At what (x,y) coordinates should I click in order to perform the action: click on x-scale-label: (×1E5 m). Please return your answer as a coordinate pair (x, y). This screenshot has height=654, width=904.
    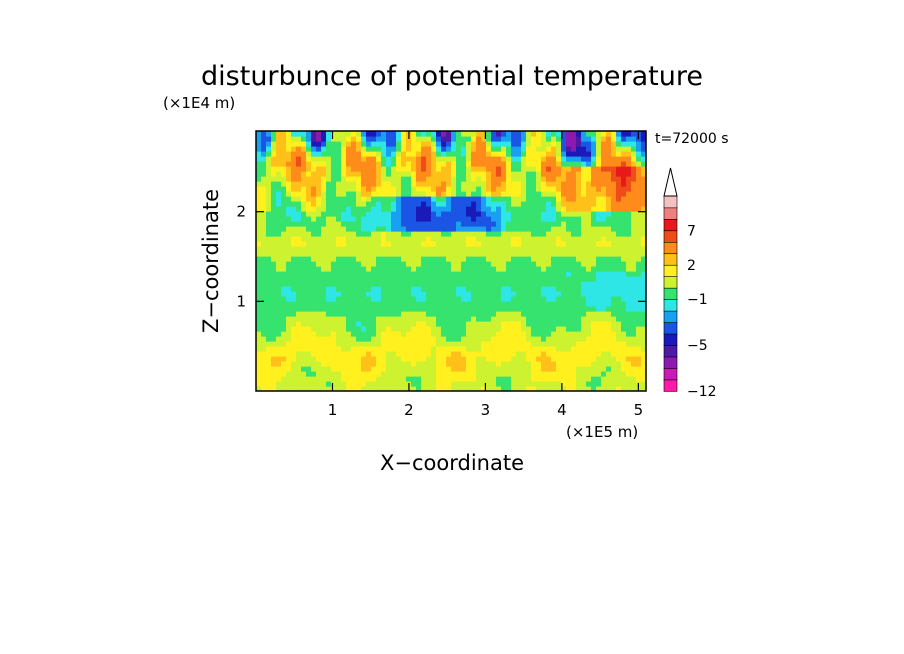
    Looking at the image, I should click on (602, 432).